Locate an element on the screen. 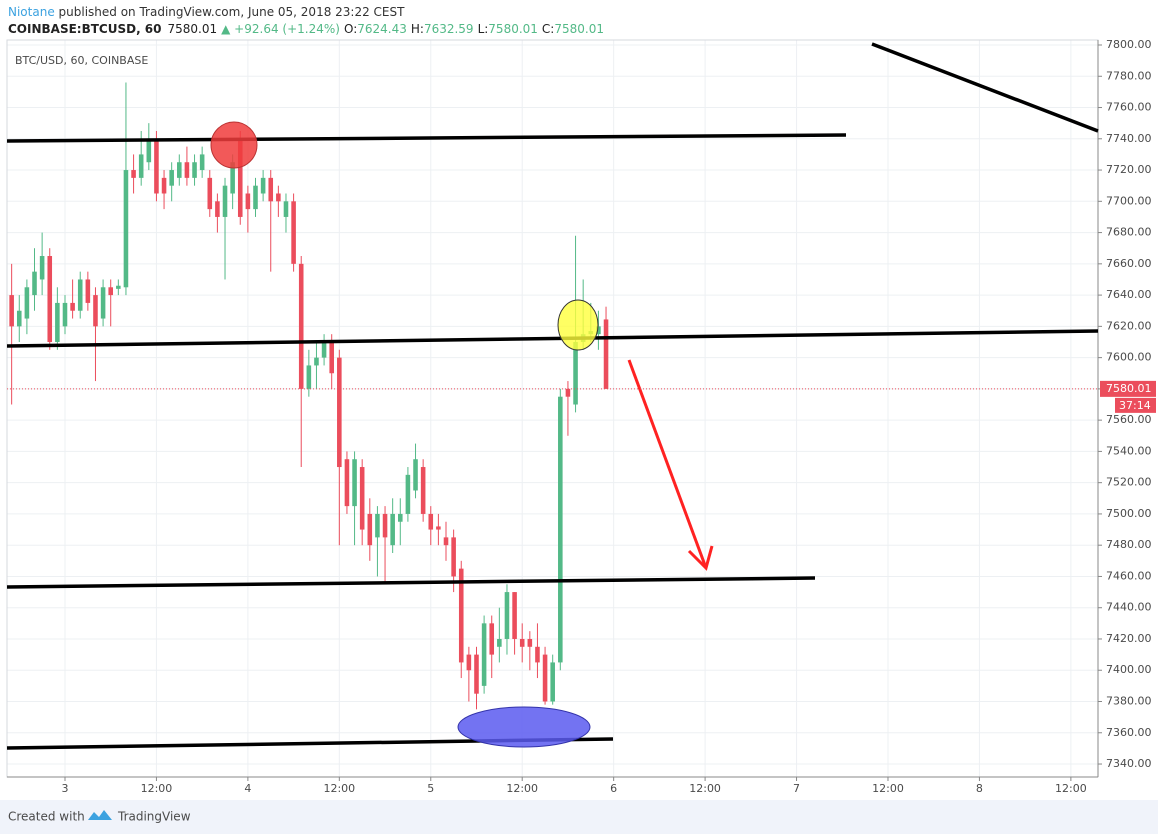 The image size is (1158, 838). watermark: BTC/USD, 60, COINBASE is located at coordinates (81, 60).